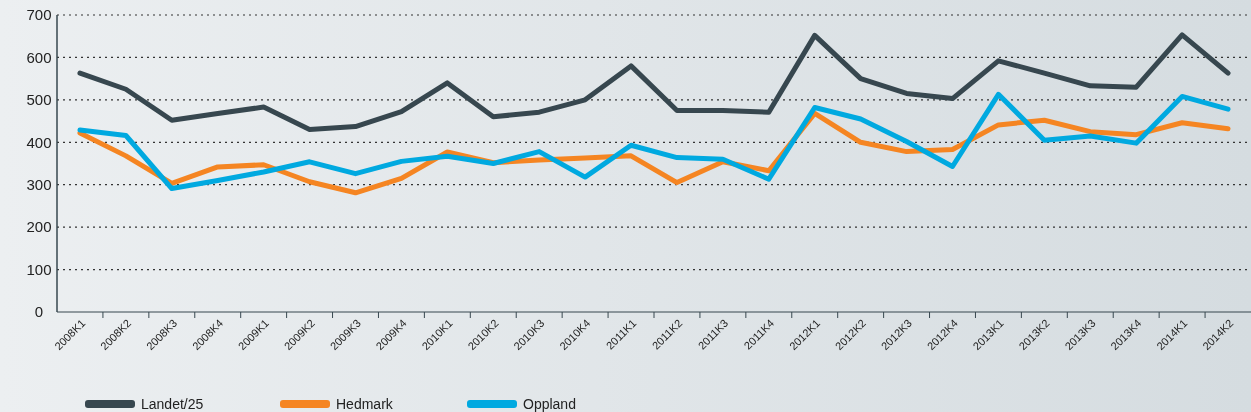 This screenshot has height=412, width=1251. What do you see at coordinates (39, 142) in the screenshot?
I see `y-tick-label: 400` at bounding box center [39, 142].